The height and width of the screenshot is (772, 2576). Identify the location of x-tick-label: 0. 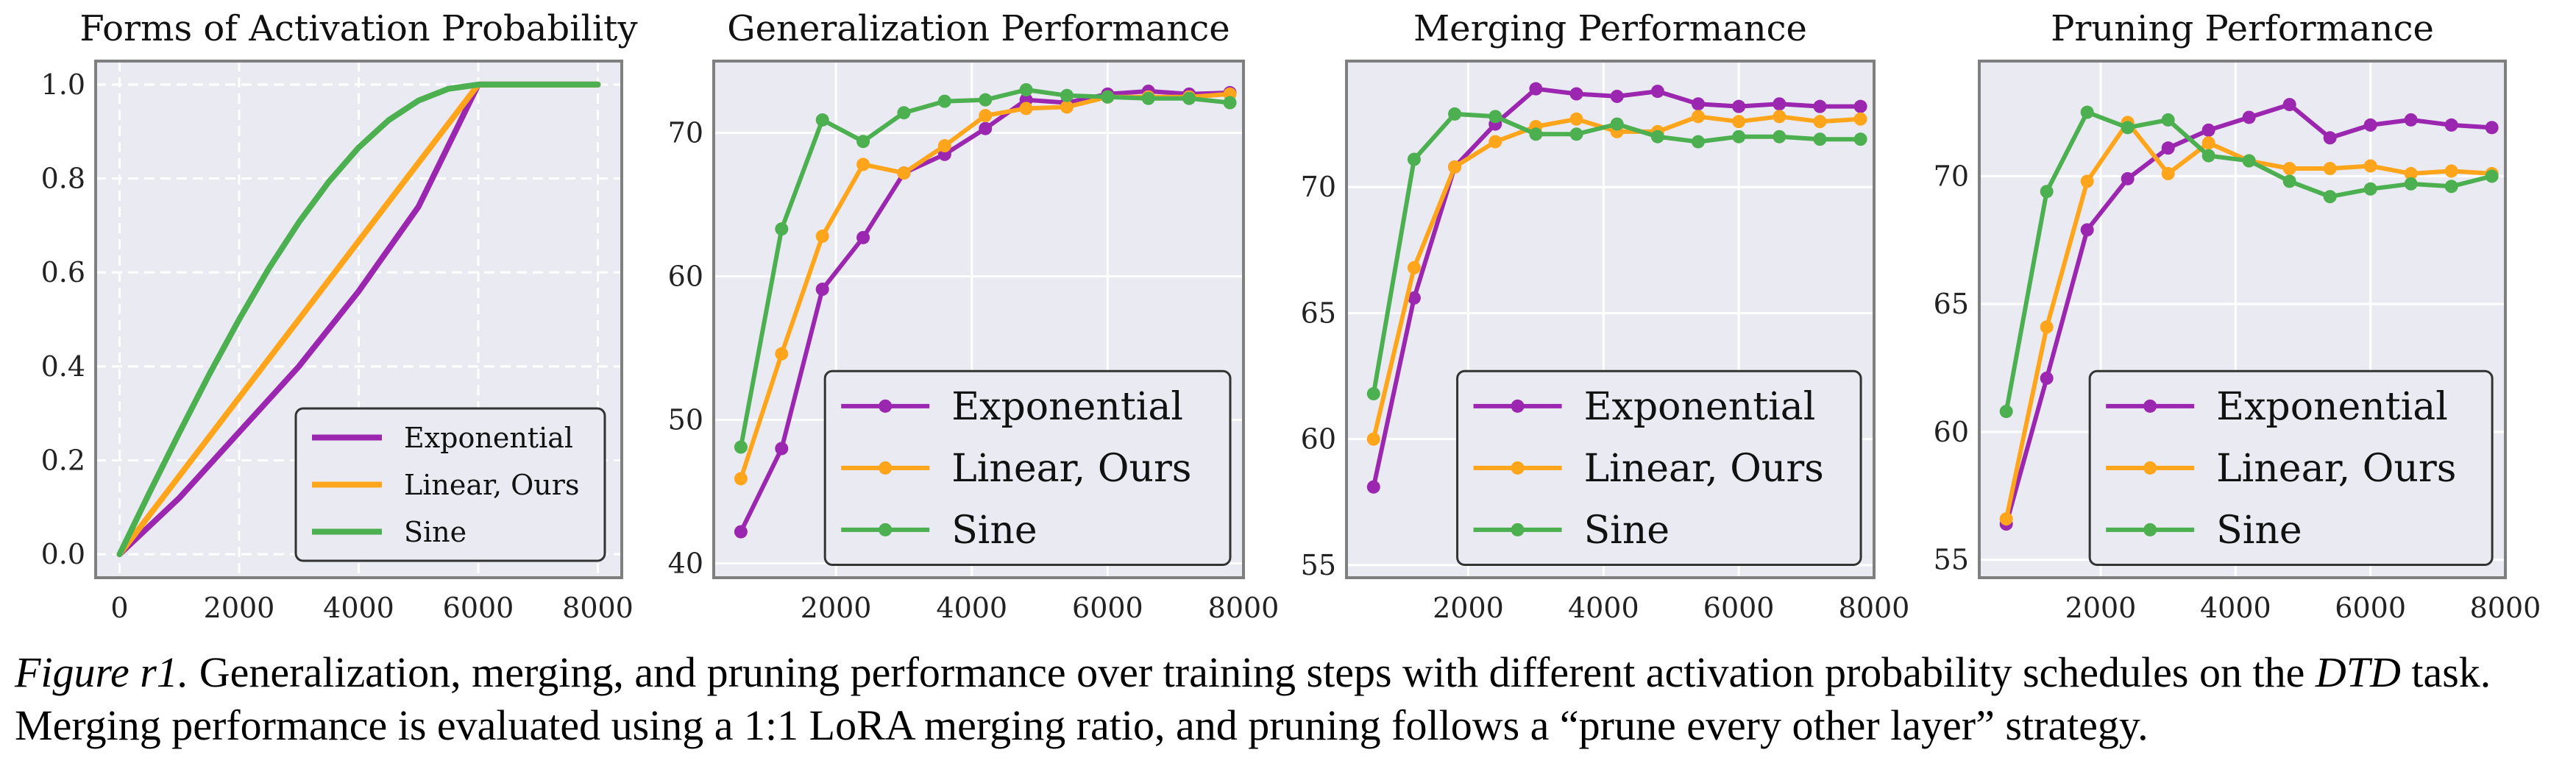
(119, 605).